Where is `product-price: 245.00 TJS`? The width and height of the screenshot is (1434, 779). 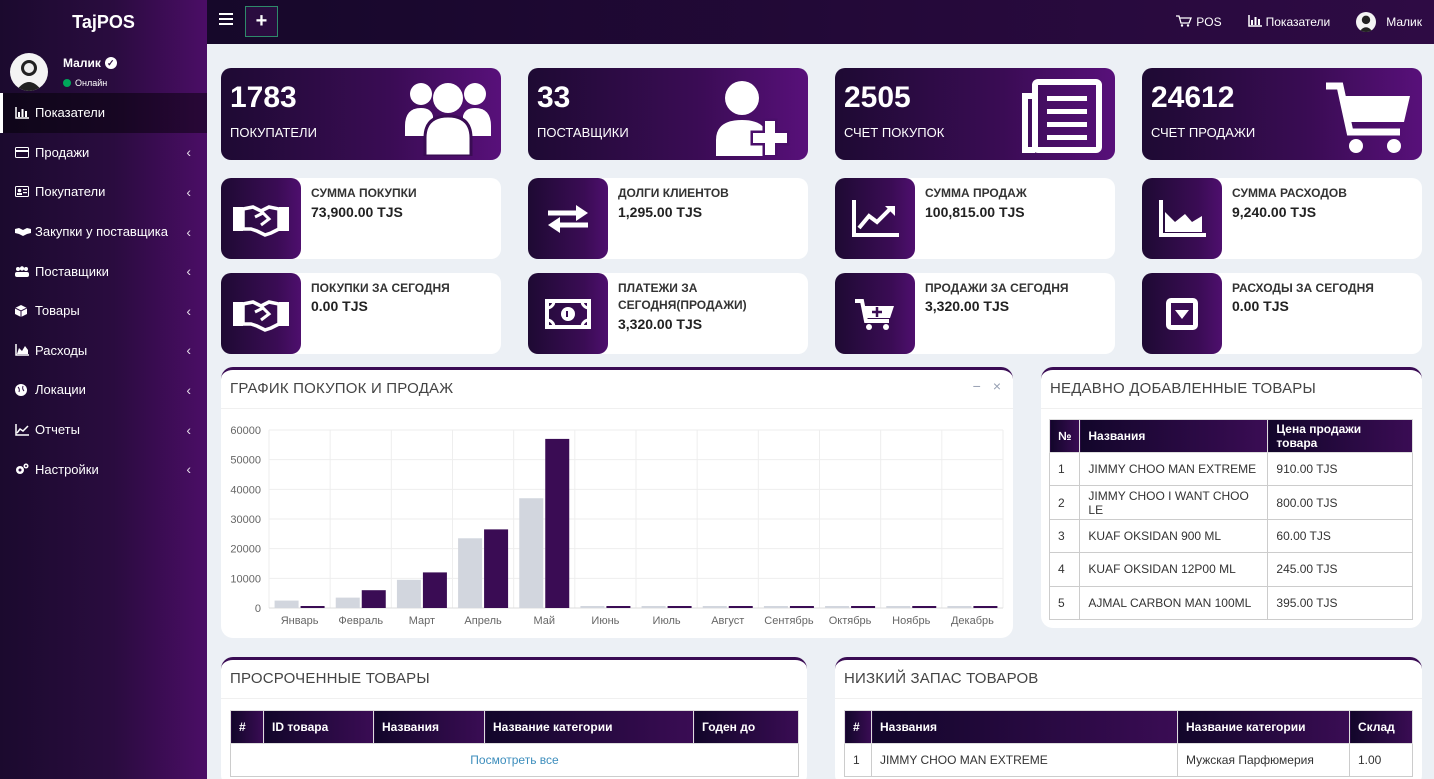
product-price: 245.00 TJS is located at coordinates (1340, 569).